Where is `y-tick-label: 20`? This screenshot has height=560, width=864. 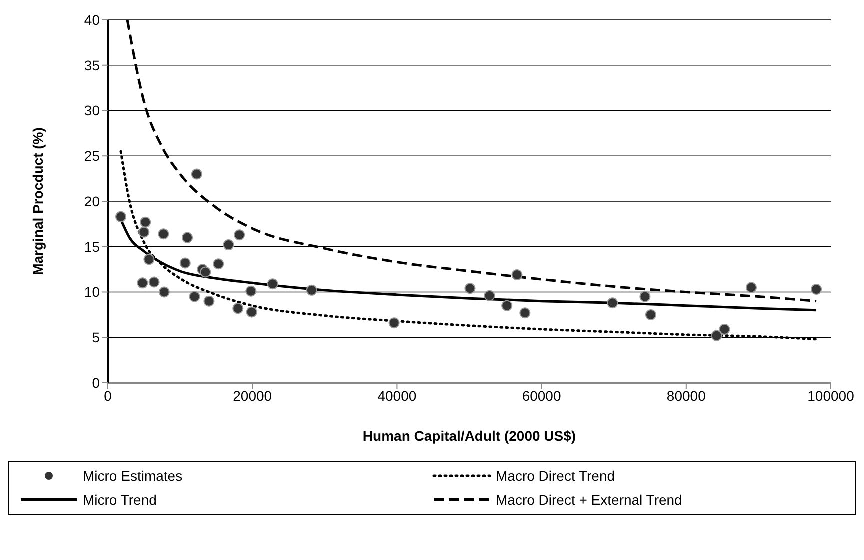
y-tick-label: 20 is located at coordinates (92, 201).